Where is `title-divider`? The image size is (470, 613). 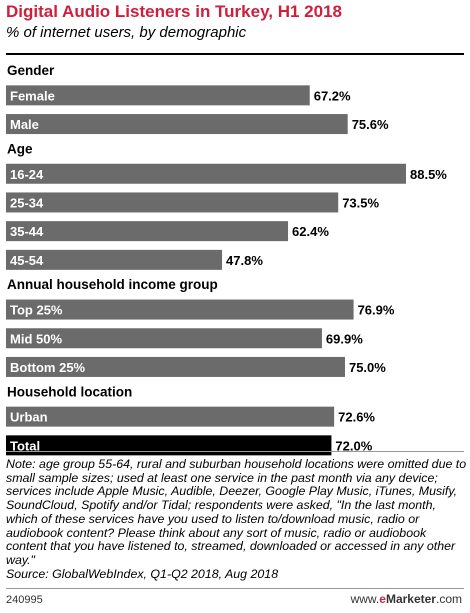
title-divider is located at coordinates (235, 54).